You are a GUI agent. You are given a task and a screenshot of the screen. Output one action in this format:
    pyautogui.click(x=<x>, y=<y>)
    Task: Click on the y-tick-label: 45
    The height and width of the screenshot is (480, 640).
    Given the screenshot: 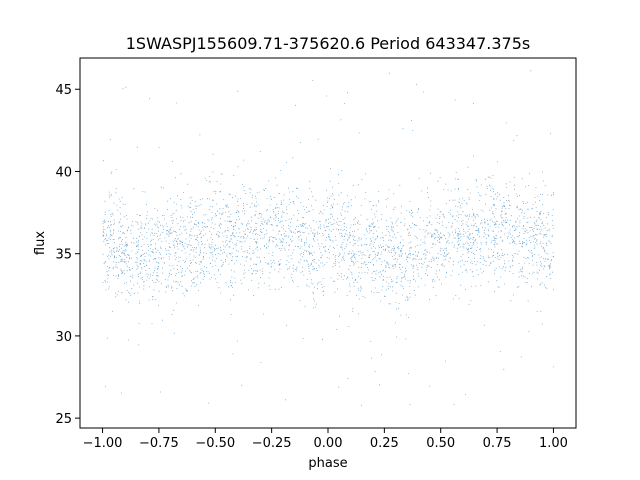 What is the action you would take?
    pyautogui.click(x=63, y=90)
    